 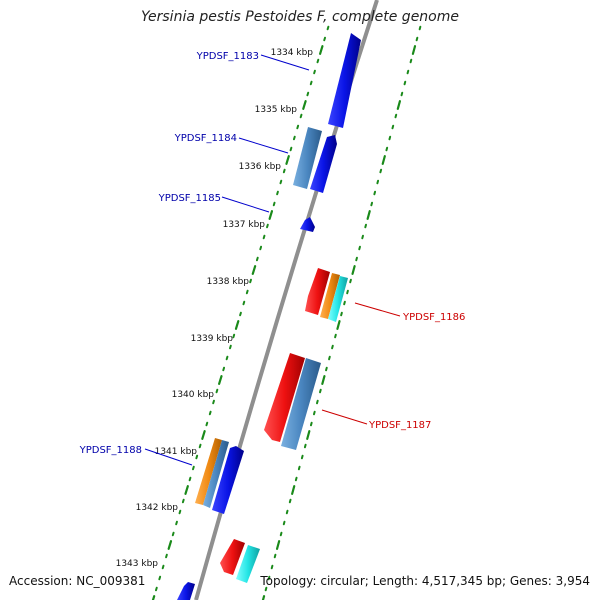 I want to click on tick-label-1337: 1337 kbp, so click(x=244, y=225).